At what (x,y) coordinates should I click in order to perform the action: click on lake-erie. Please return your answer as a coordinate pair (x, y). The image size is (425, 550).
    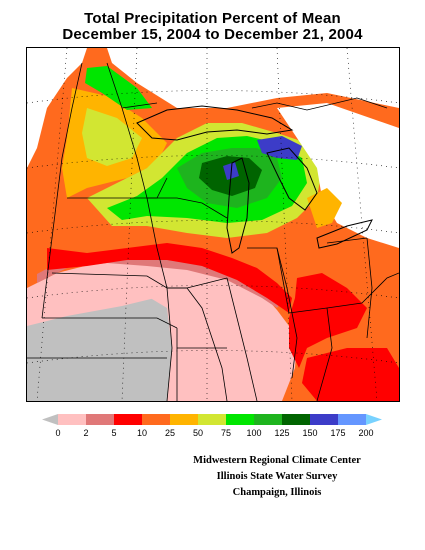
    Looking at the image, I should click on (344, 234).